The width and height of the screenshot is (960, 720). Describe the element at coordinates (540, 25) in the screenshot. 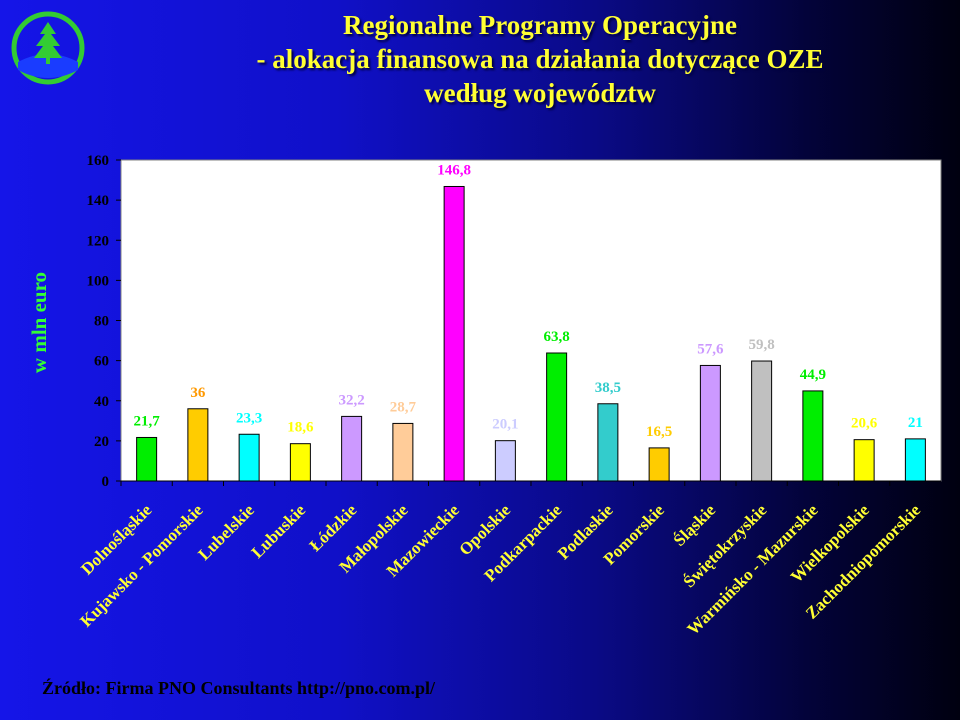

I see `title-line-1: Regionalne Programy Operacyjne` at that location.